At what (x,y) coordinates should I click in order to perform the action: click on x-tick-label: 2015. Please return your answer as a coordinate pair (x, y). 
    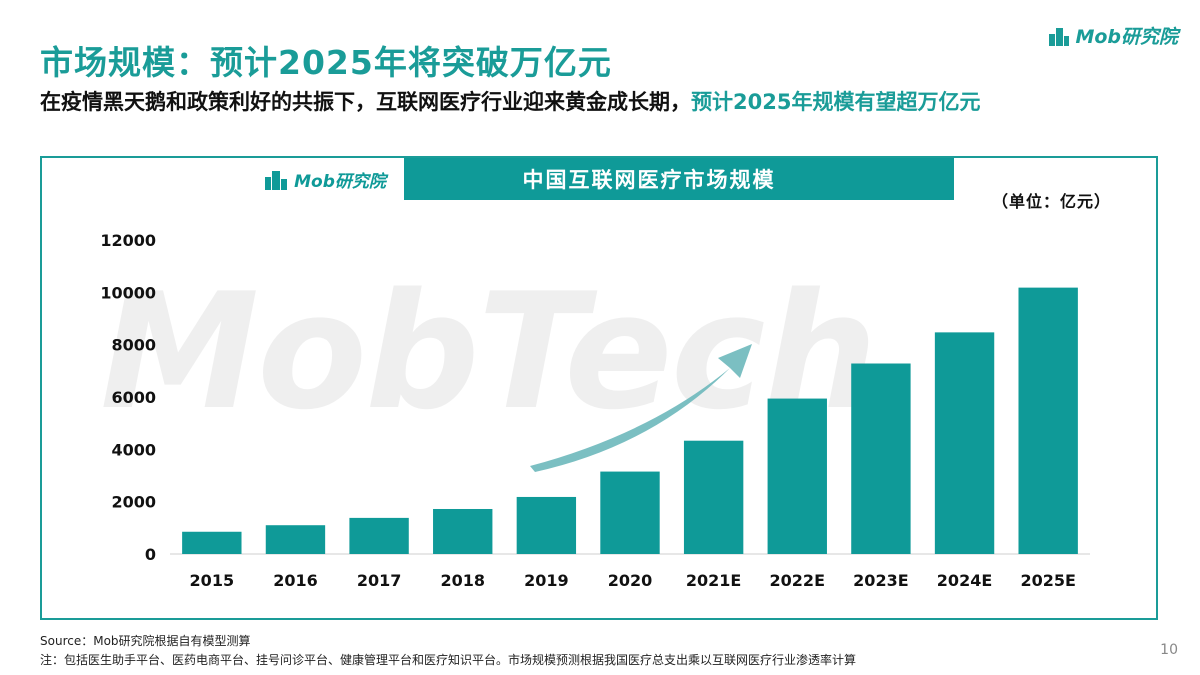
    Looking at the image, I should click on (212, 580).